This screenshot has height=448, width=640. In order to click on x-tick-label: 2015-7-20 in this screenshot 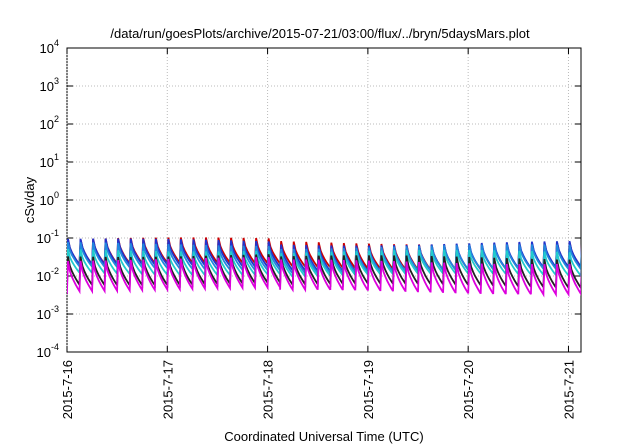, I will do `click(468, 389)`.